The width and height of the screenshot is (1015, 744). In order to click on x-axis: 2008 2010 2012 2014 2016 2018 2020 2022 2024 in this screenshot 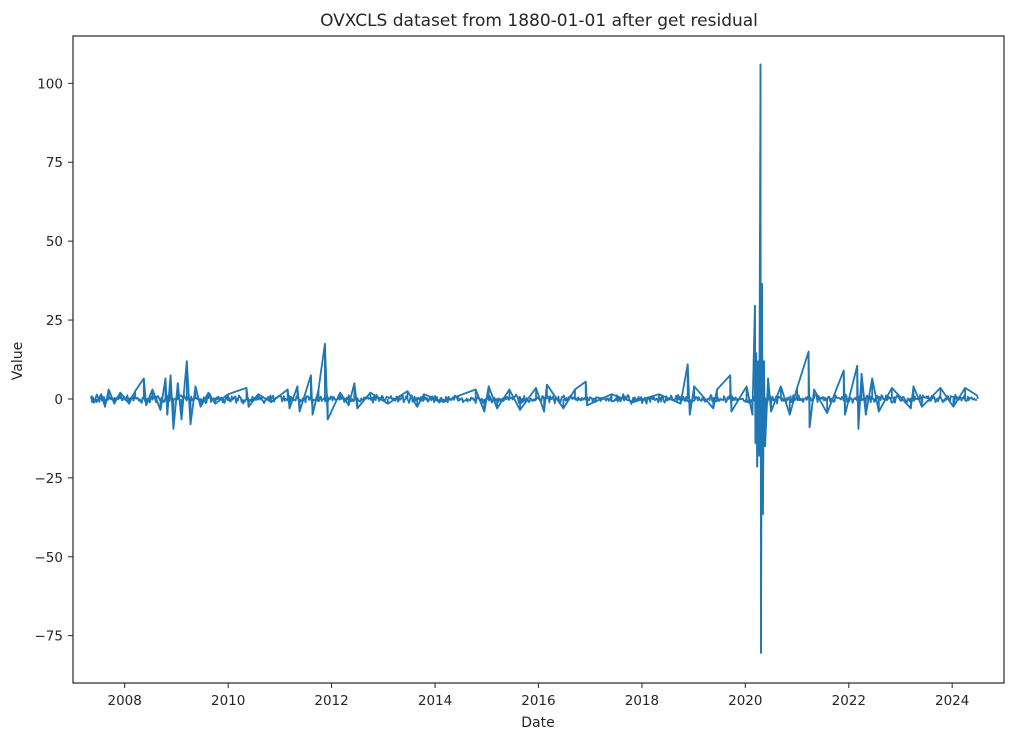, I will do `click(538, 696)`.